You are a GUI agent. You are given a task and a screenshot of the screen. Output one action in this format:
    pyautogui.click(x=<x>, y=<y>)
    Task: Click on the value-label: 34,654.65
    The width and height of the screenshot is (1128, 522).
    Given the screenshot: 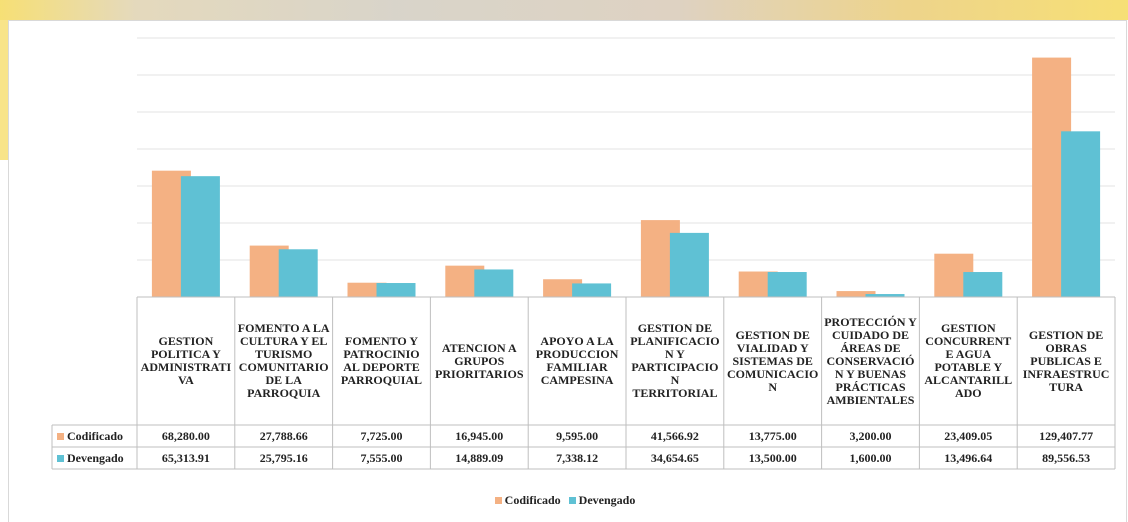 What is the action you would take?
    pyautogui.click(x=674, y=457)
    